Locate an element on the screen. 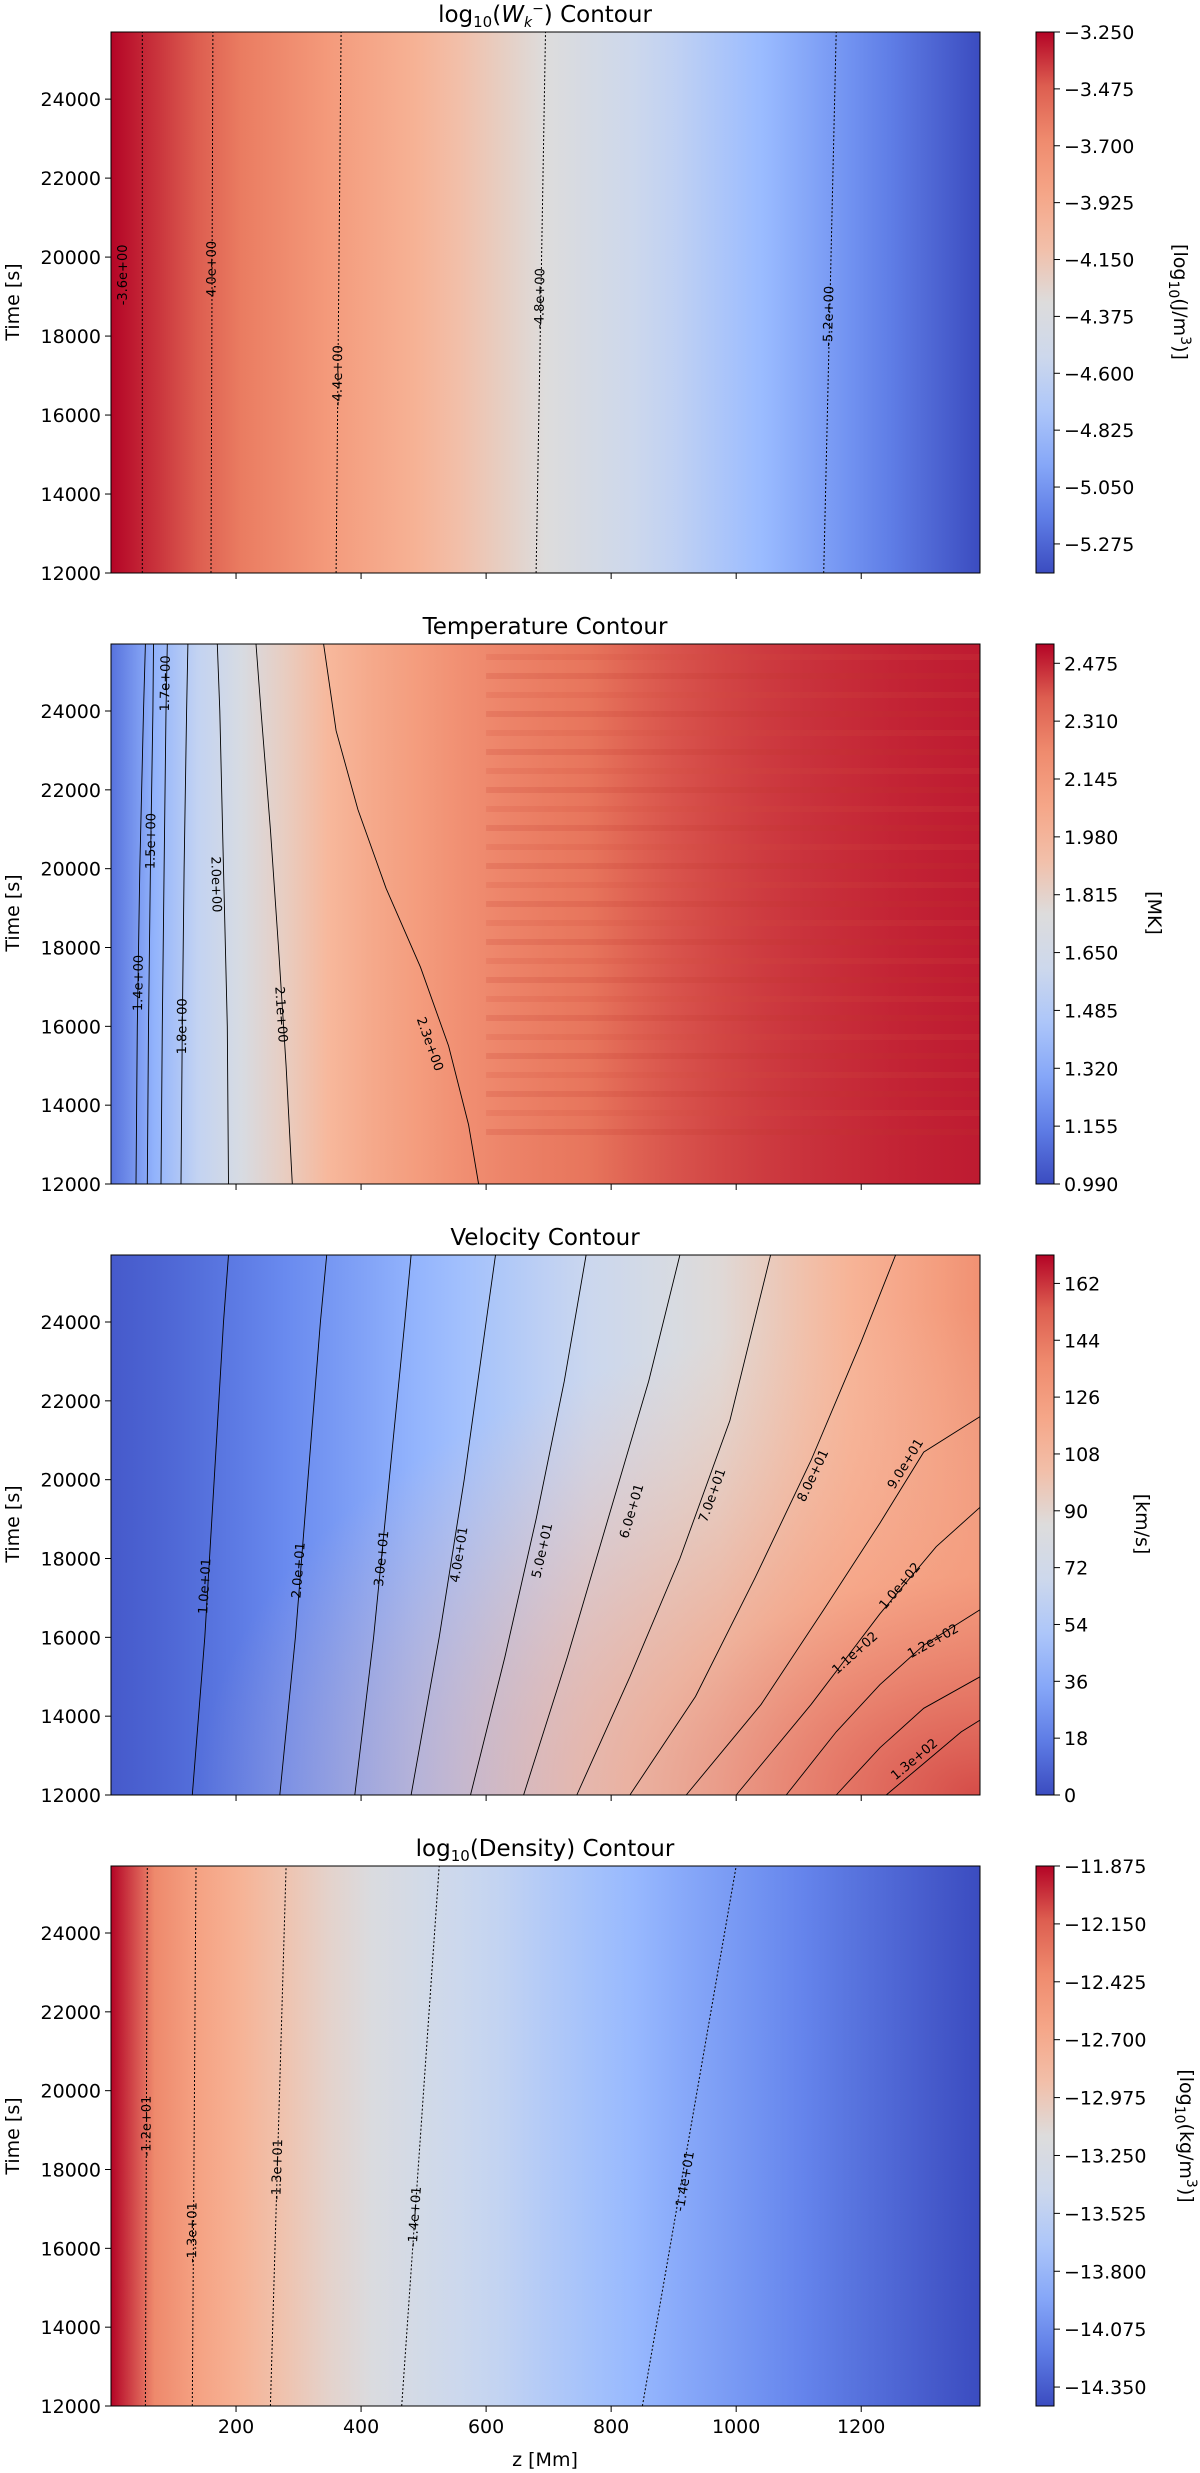  contour-label: 1.4e+00 is located at coordinates (139, 983).